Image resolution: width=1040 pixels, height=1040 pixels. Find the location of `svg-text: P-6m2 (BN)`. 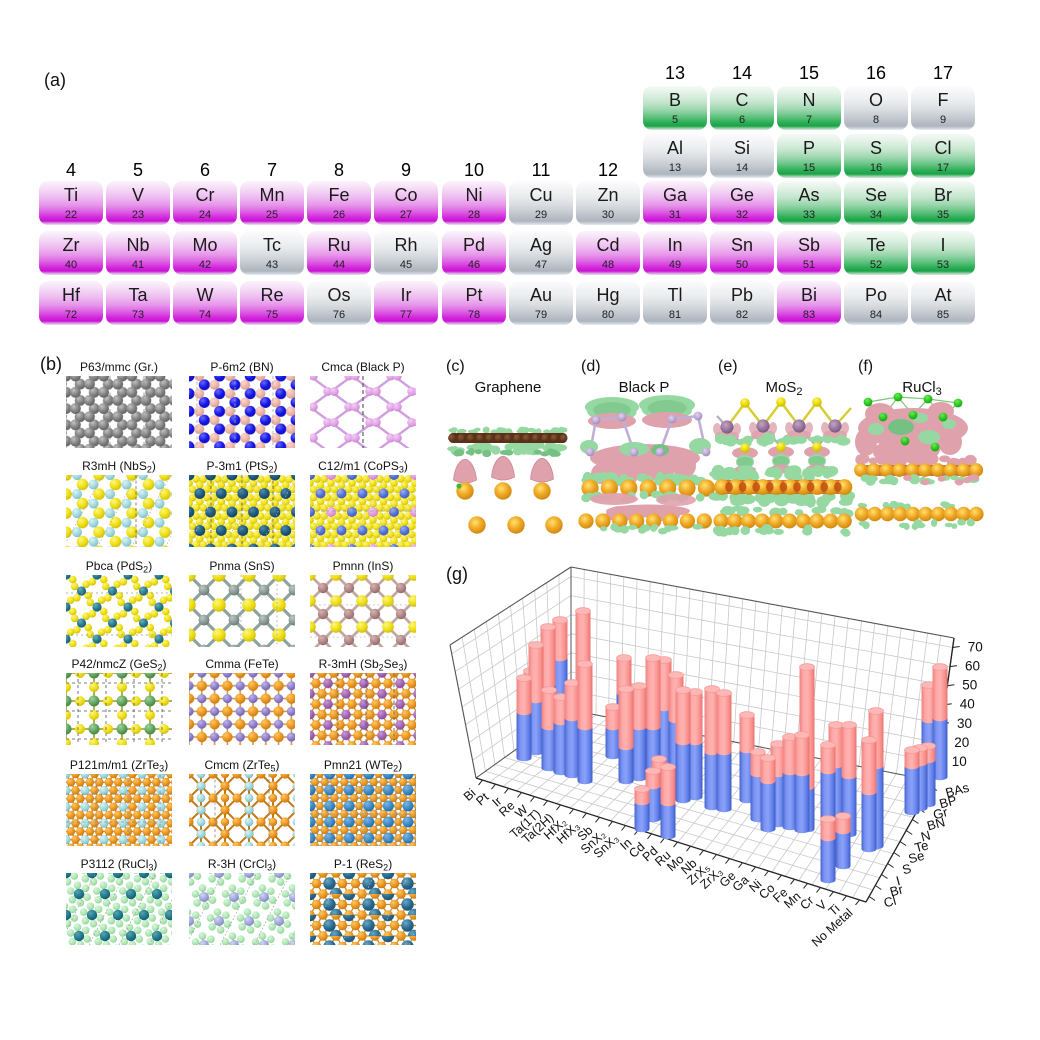

svg-text: P-6m2 (BN) is located at coordinates (241, 367).